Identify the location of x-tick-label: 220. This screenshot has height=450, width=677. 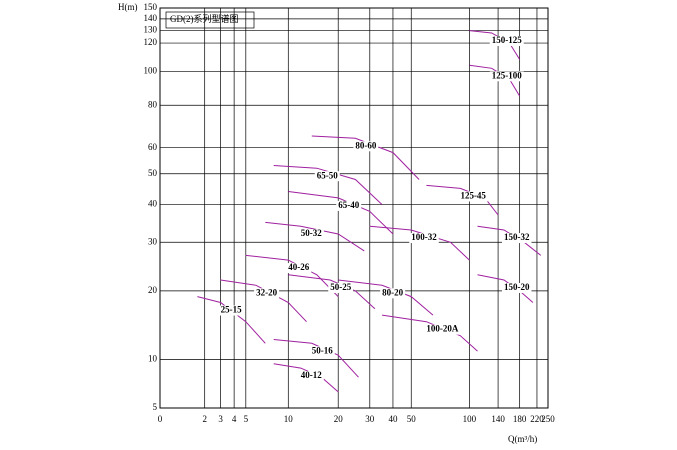
(537, 419).